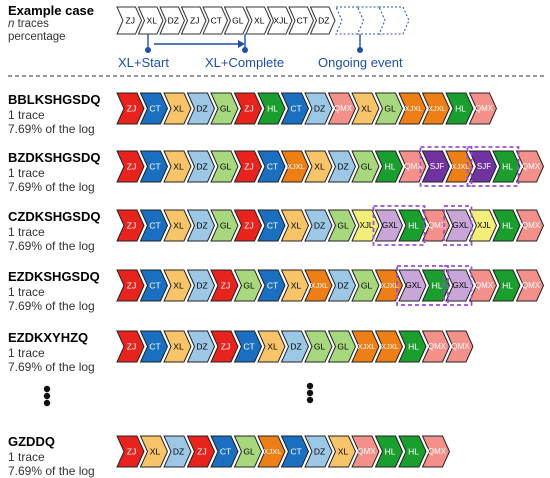 The image size is (550, 478). Describe the element at coordinates (193, 20) in the screenshot. I see `example-event-chevron` at that location.